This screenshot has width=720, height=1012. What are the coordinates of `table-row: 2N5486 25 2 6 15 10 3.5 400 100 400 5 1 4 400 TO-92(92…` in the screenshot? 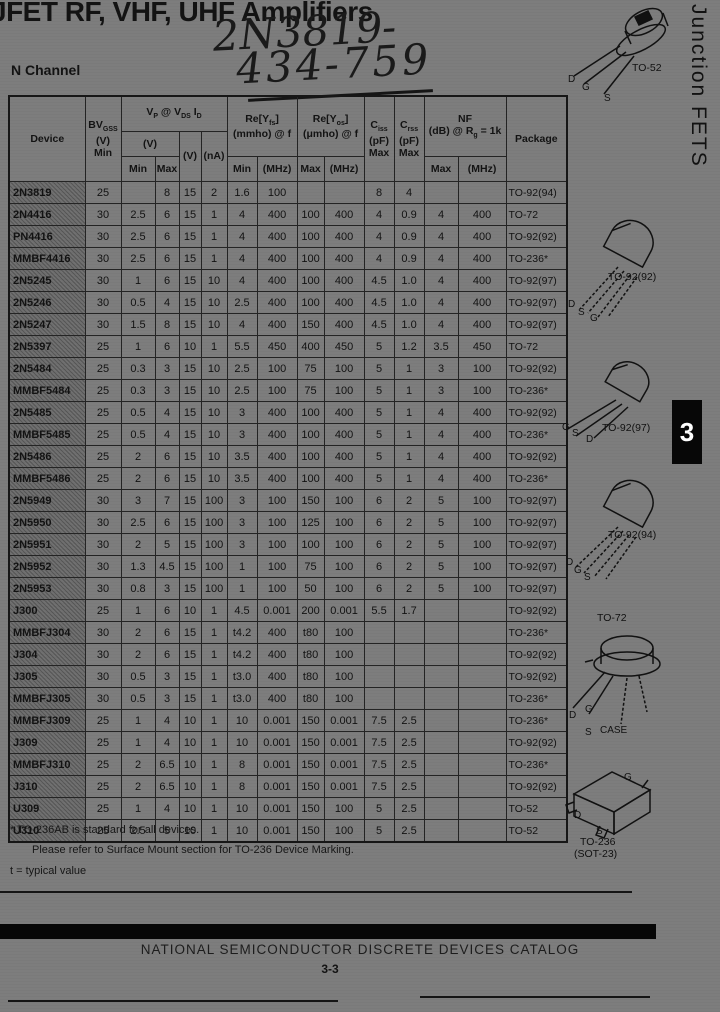 It's located at (288, 456).